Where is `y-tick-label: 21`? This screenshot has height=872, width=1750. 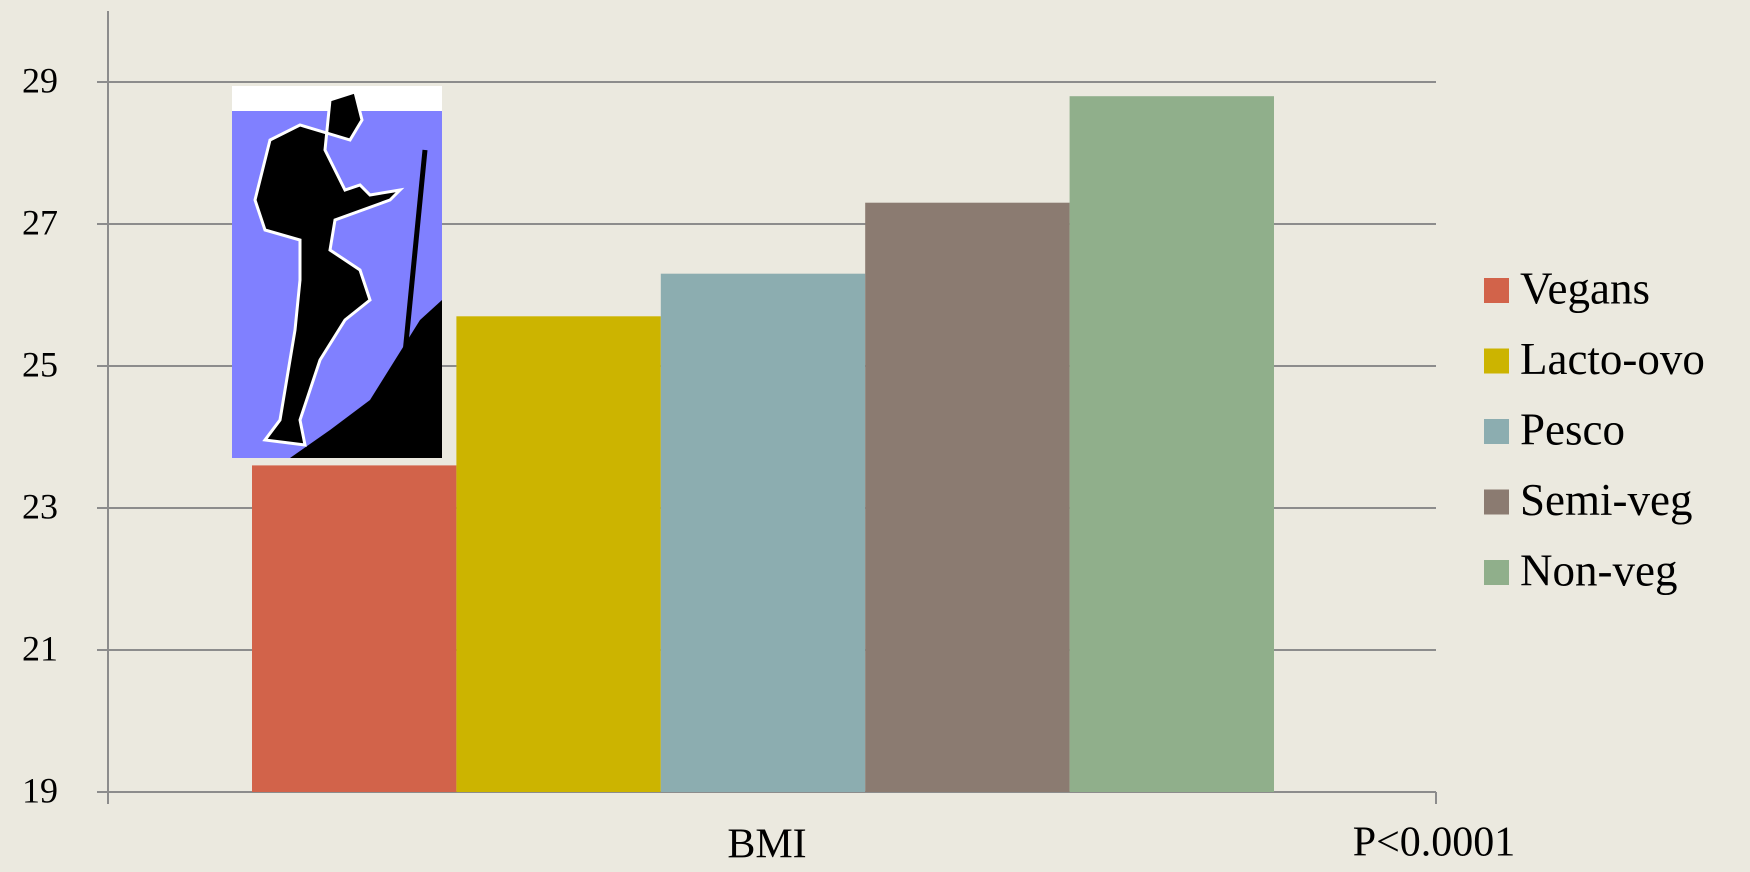 y-tick-label: 21 is located at coordinates (40, 648).